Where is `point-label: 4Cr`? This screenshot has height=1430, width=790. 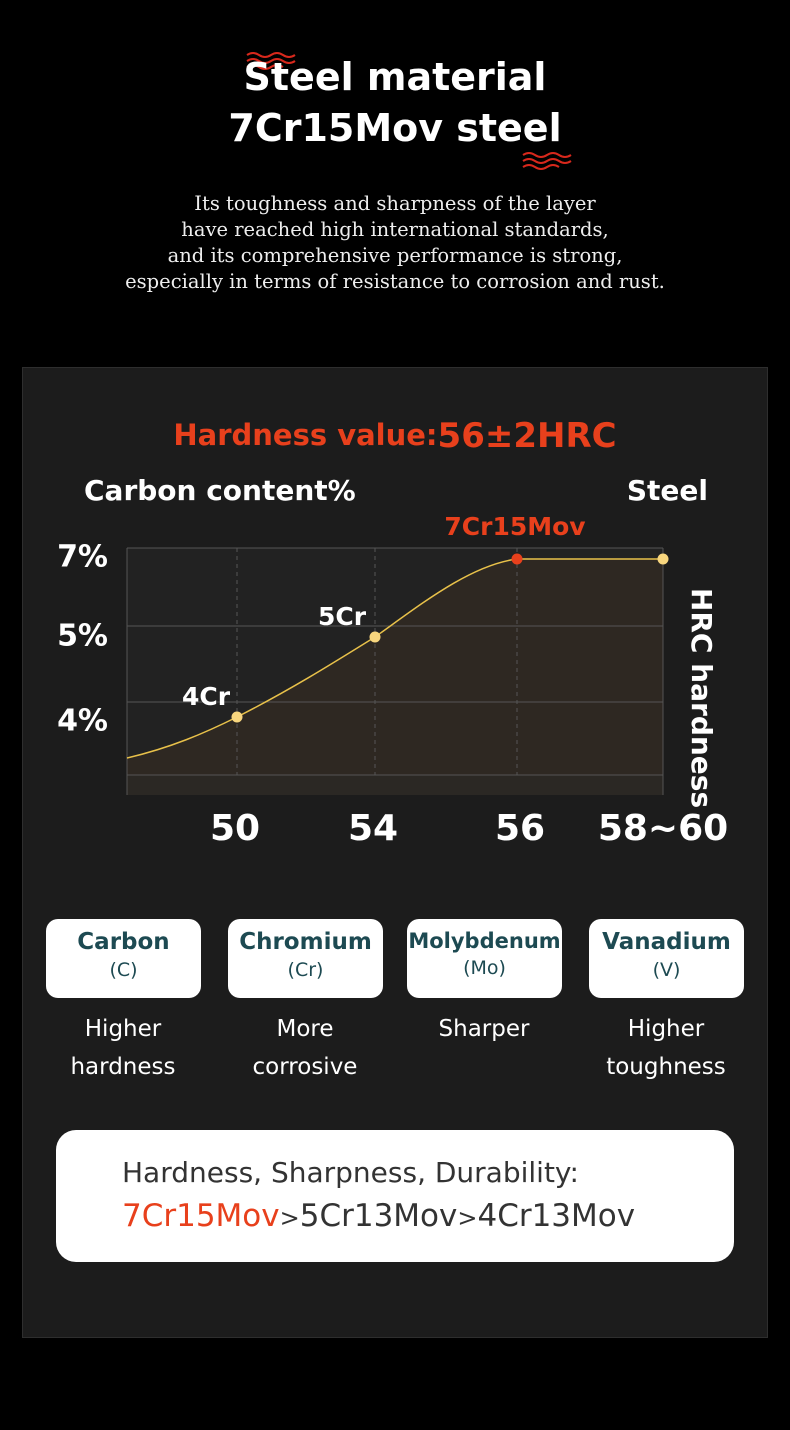
point-label: 4Cr is located at coordinates (206, 696).